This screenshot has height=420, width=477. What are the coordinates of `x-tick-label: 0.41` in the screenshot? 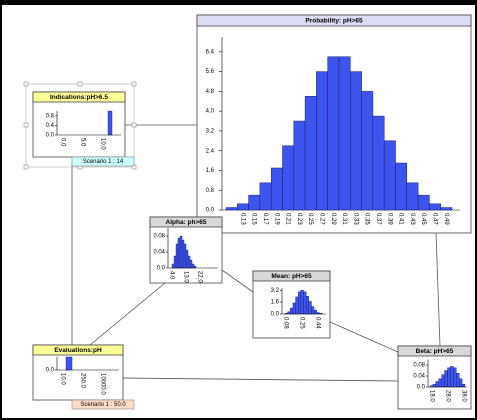 It's located at (401, 219).